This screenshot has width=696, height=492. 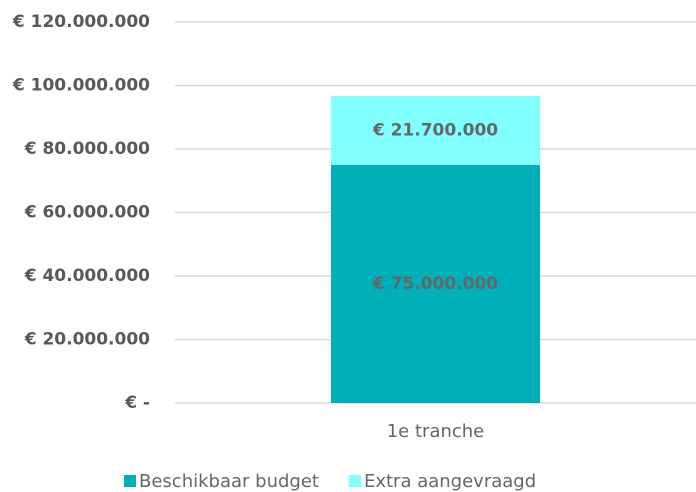 I want to click on legend-label: Beschikbaar budget, so click(x=229, y=481).